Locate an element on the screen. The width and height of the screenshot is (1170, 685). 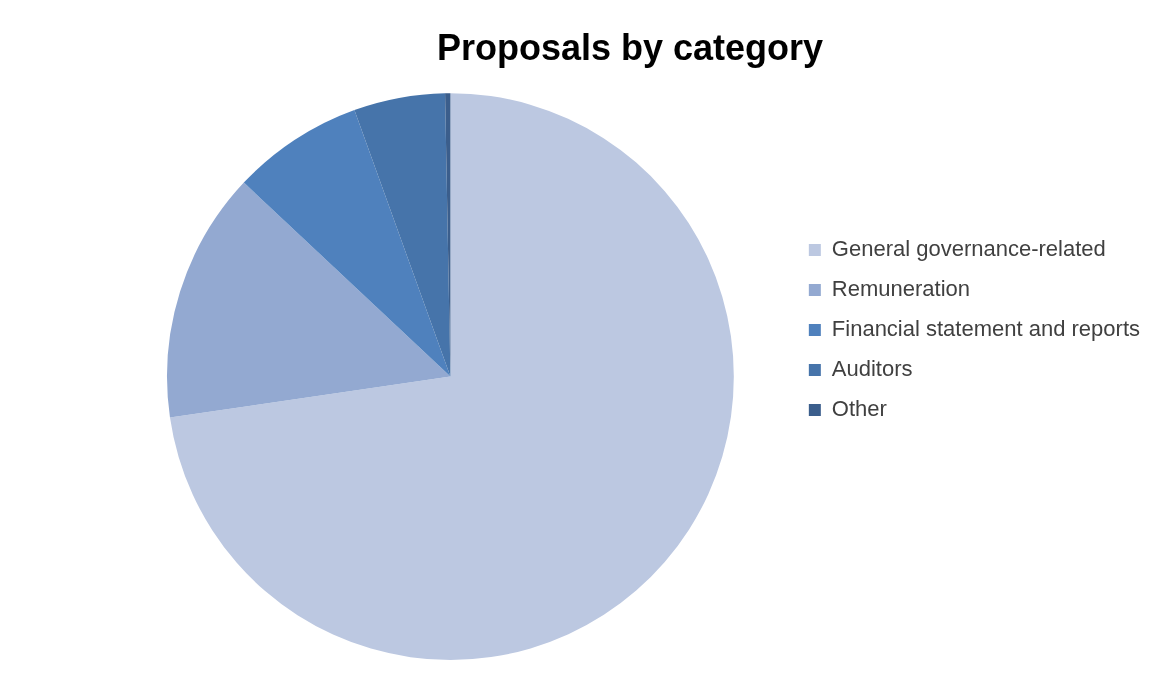
legend-label: Remuneration is located at coordinates (901, 289).